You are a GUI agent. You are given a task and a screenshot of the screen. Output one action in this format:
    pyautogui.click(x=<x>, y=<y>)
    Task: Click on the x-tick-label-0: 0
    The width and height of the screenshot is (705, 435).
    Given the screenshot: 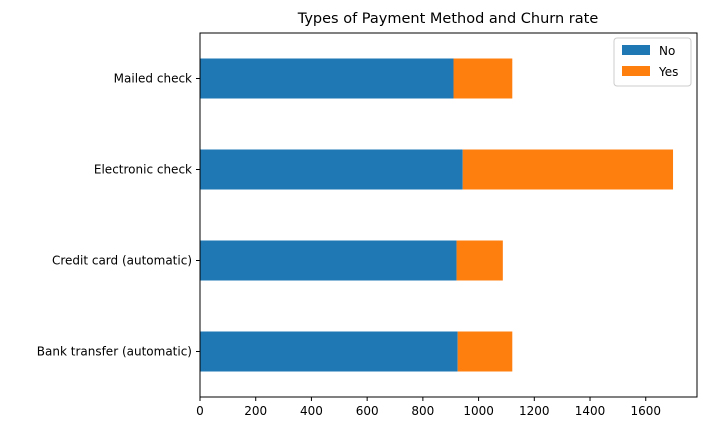 What is the action you would take?
    pyautogui.click(x=200, y=411)
    